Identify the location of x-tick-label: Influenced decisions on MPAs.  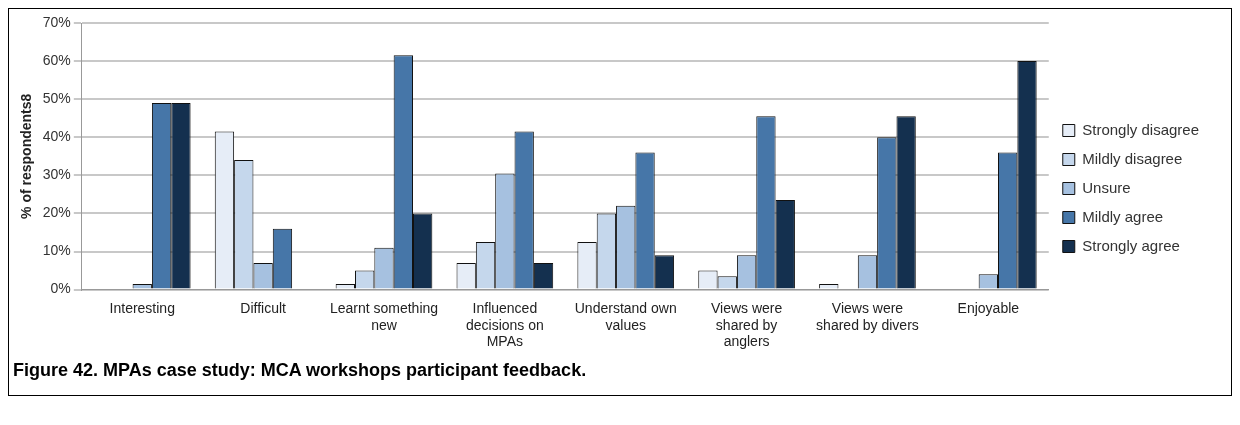
(504, 324).